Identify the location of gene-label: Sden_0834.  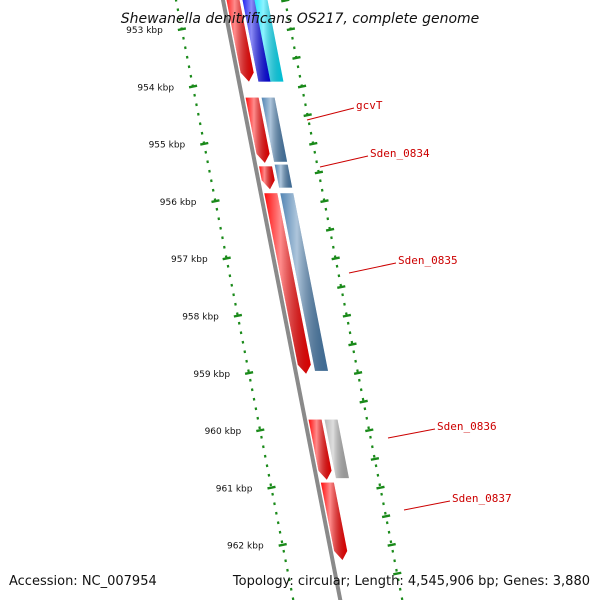
(400, 153).